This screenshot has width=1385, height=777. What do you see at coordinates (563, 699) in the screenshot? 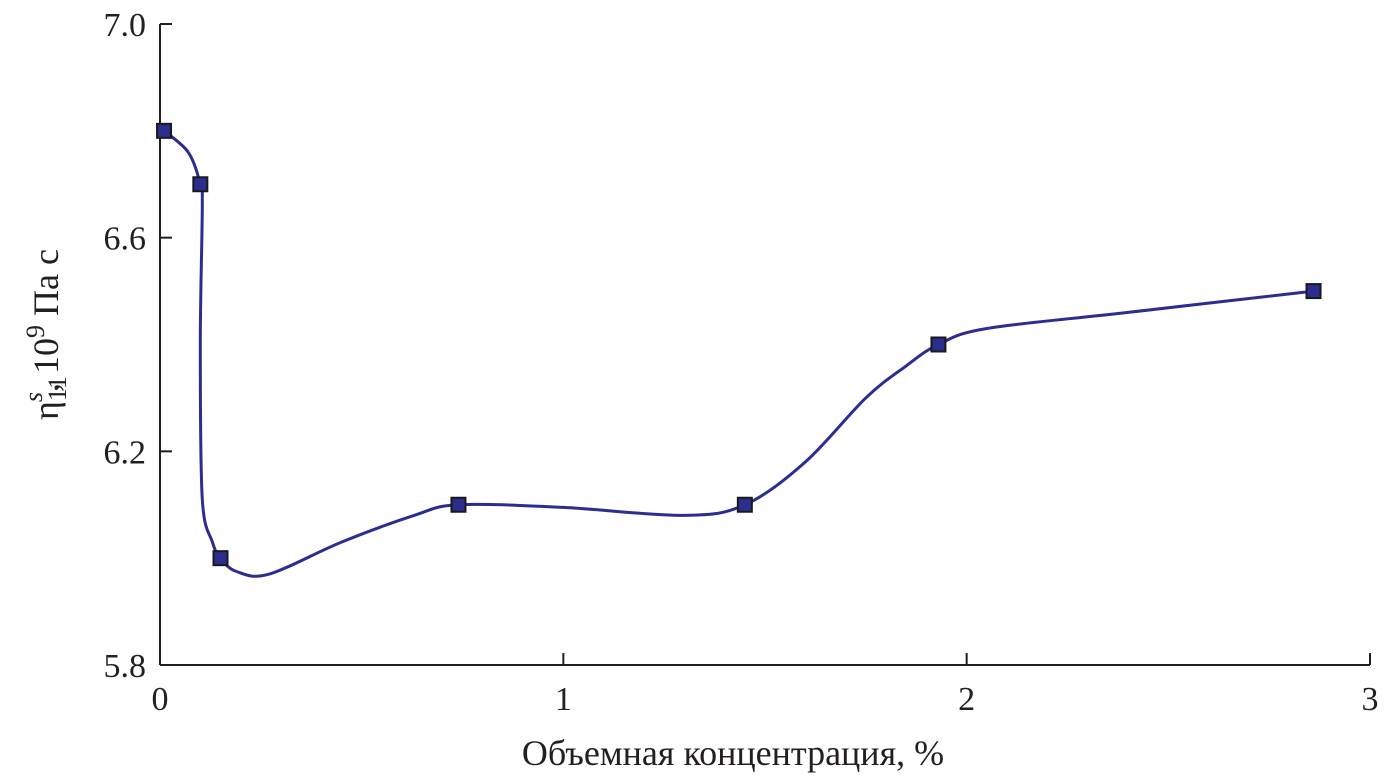
I see `x-tick-label: 1` at bounding box center [563, 699].